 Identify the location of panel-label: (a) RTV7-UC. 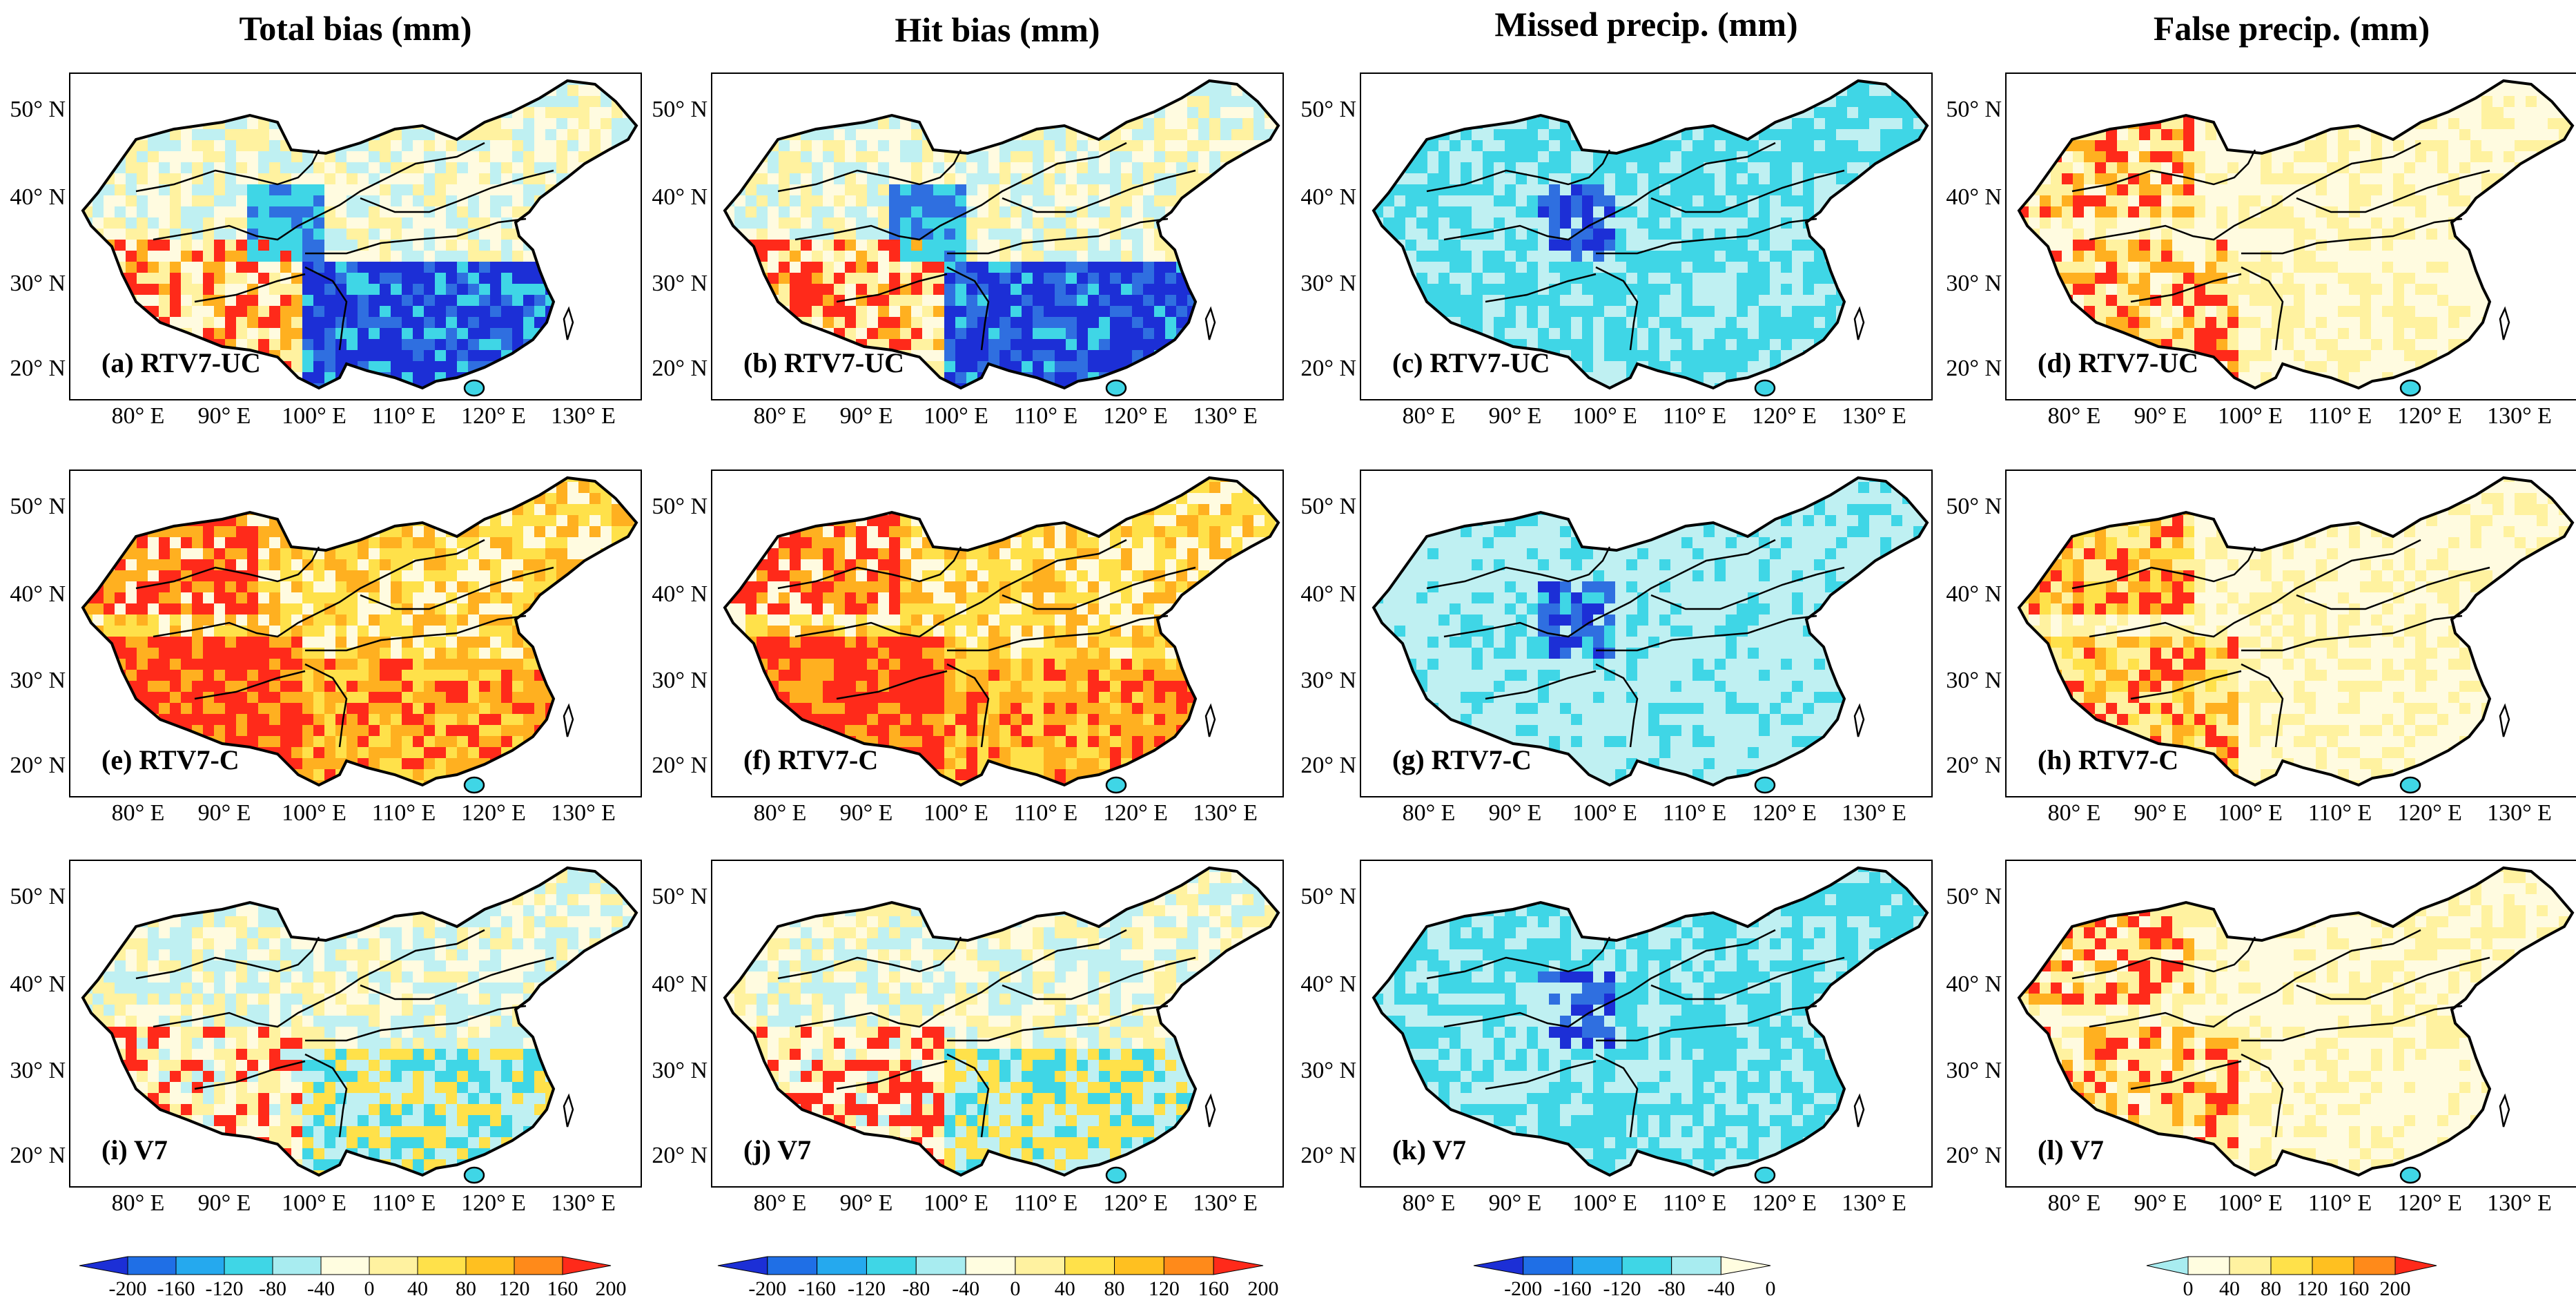
(181, 362).